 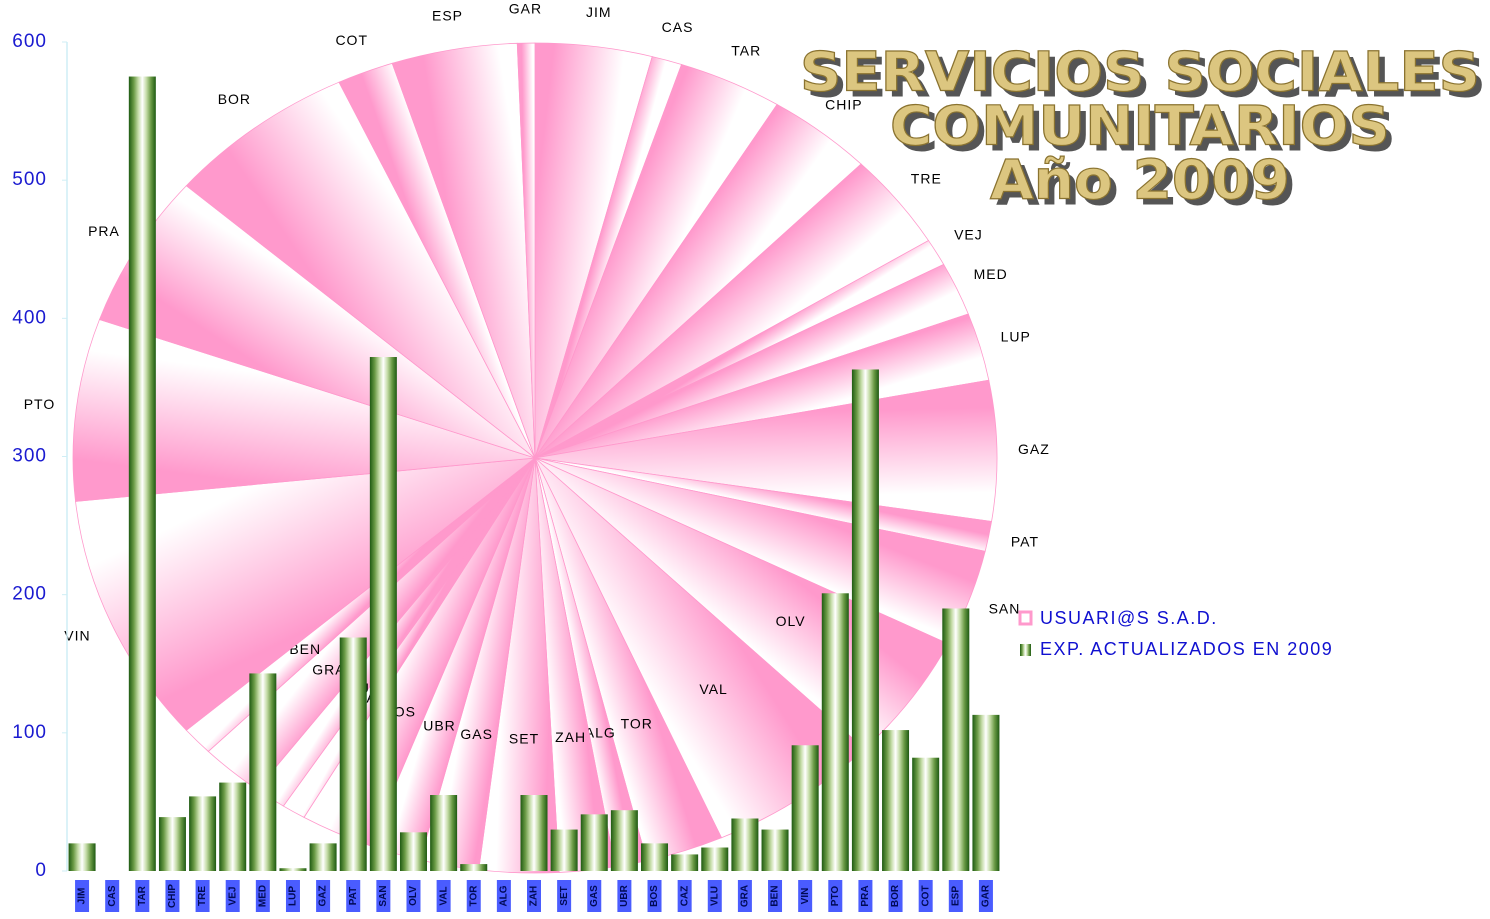 What do you see at coordinates (637, 724) in the screenshot?
I see `pie-label: TOR` at bounding box center [637, 724].